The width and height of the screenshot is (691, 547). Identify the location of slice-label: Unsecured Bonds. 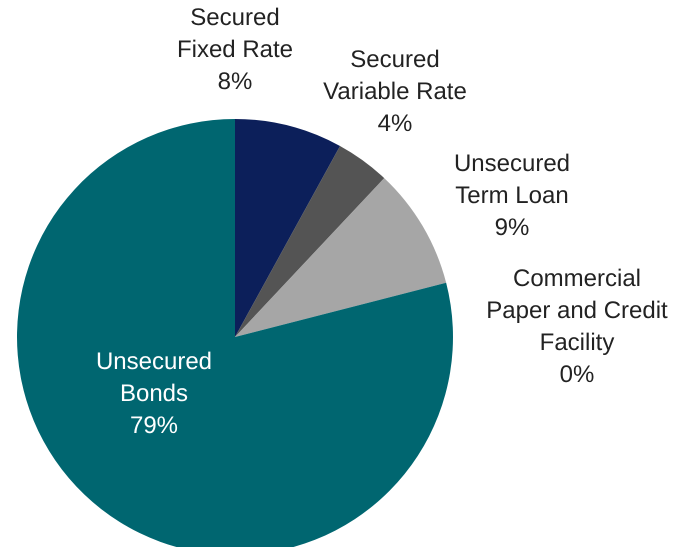
(154, 377).